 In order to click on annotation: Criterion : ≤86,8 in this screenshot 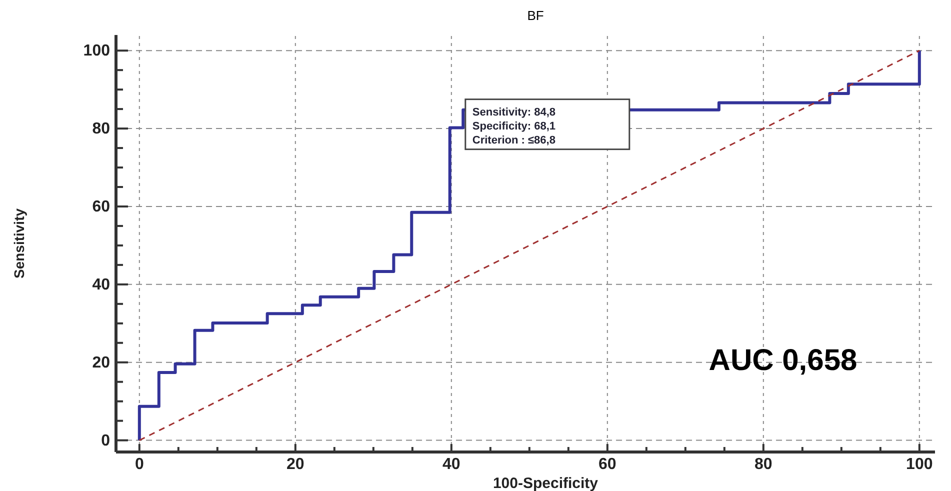, I will do `click(514, 140)`.